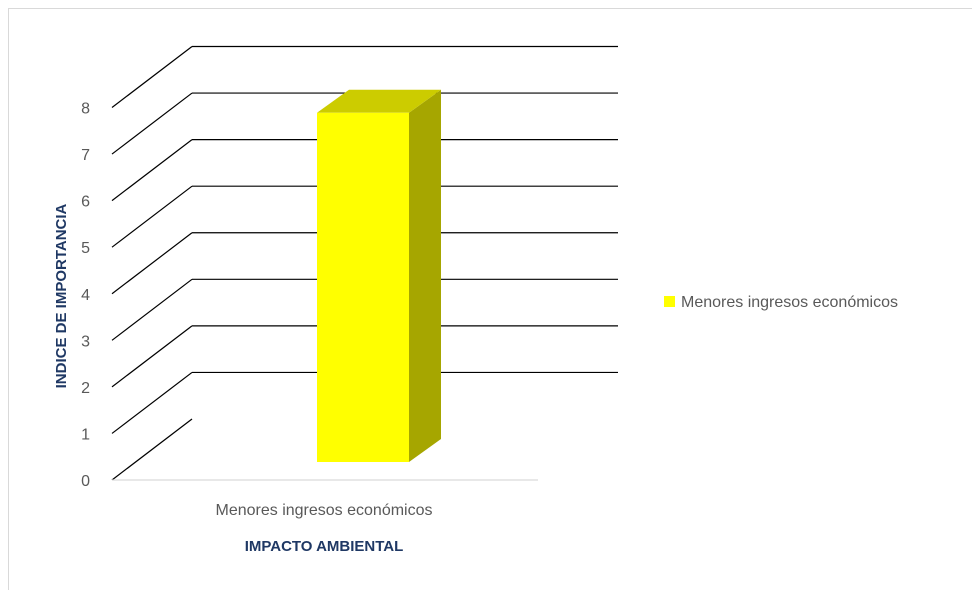  What do you see at coordinates (85, 388) in the screenshot?
I see `y-tick-label: 2` at bounding box center [85, 388].